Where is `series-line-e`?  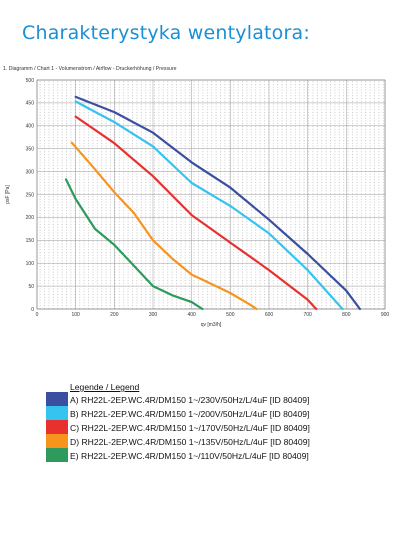
series-line-e is located at coordinates (134, 244).